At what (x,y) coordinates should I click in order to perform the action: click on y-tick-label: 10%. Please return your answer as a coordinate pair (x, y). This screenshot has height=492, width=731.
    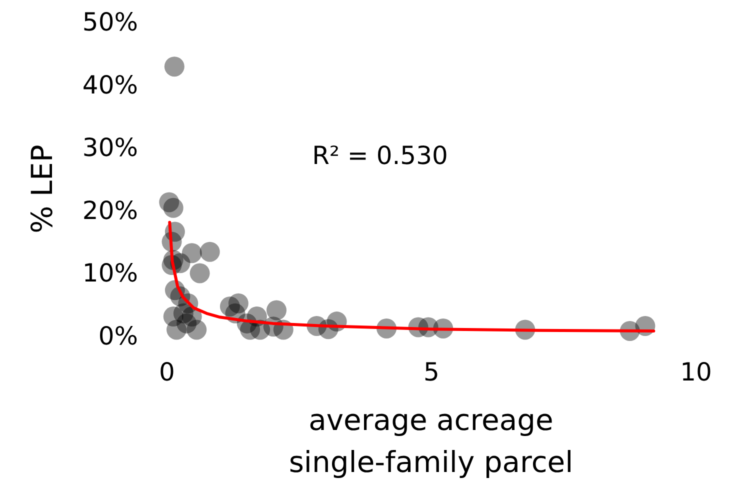
    Looking at the image, I should click on (110, 273).